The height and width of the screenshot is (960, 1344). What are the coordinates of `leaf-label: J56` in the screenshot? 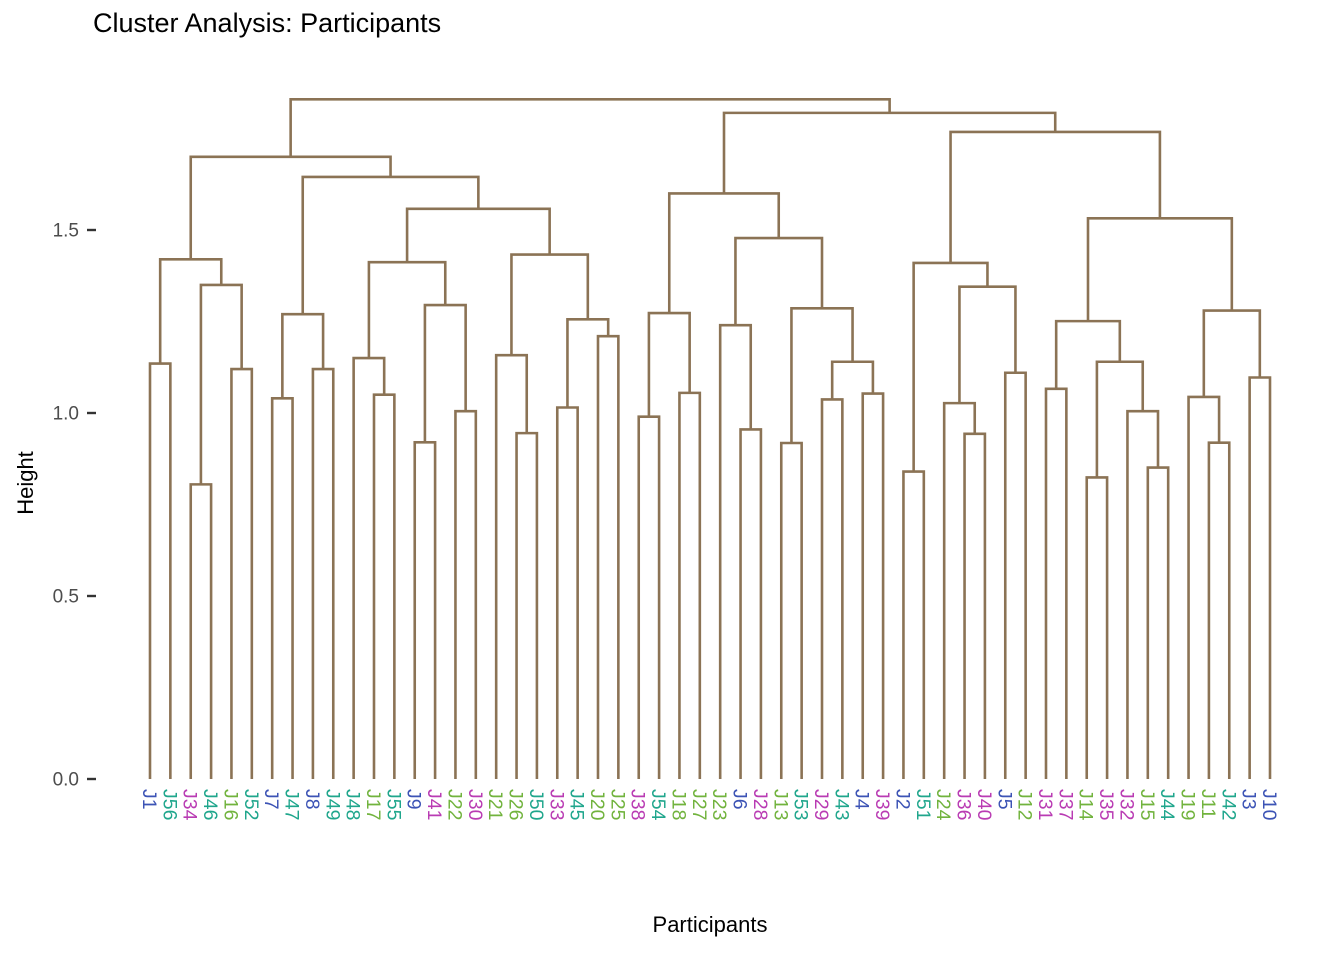 It's located at (169, 804).